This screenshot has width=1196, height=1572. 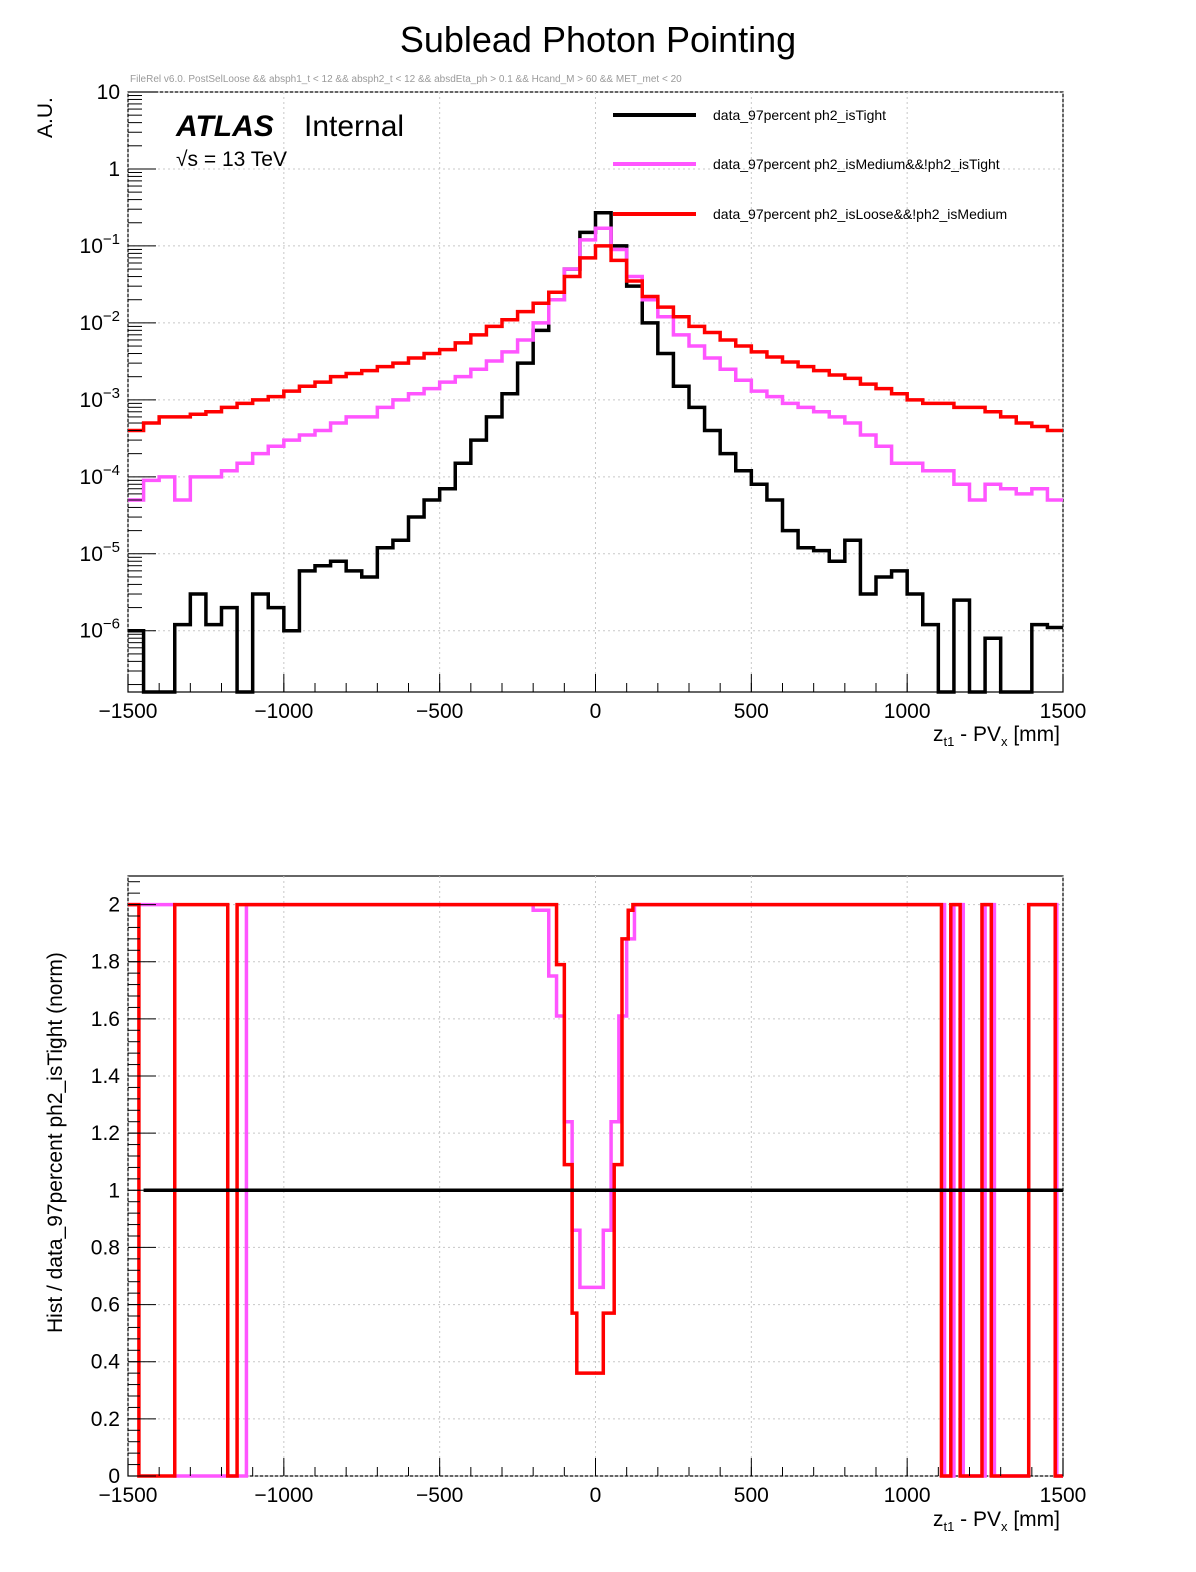 What do you see at coordinates (106, 1362) in the screenshot?
I see `y-tick-label: 0.4` at bounding box center [106, 1362].